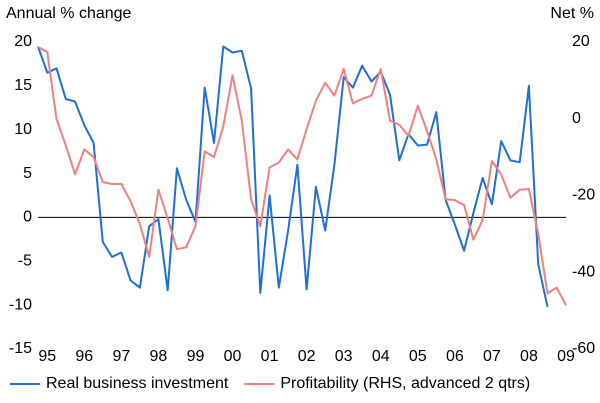 The height and width of the screenshot is (403, 600). What do you see at coordinates (196, 356) in the screenshot?
I see `x-tick-label: 99` at bounding box center [196, 356].